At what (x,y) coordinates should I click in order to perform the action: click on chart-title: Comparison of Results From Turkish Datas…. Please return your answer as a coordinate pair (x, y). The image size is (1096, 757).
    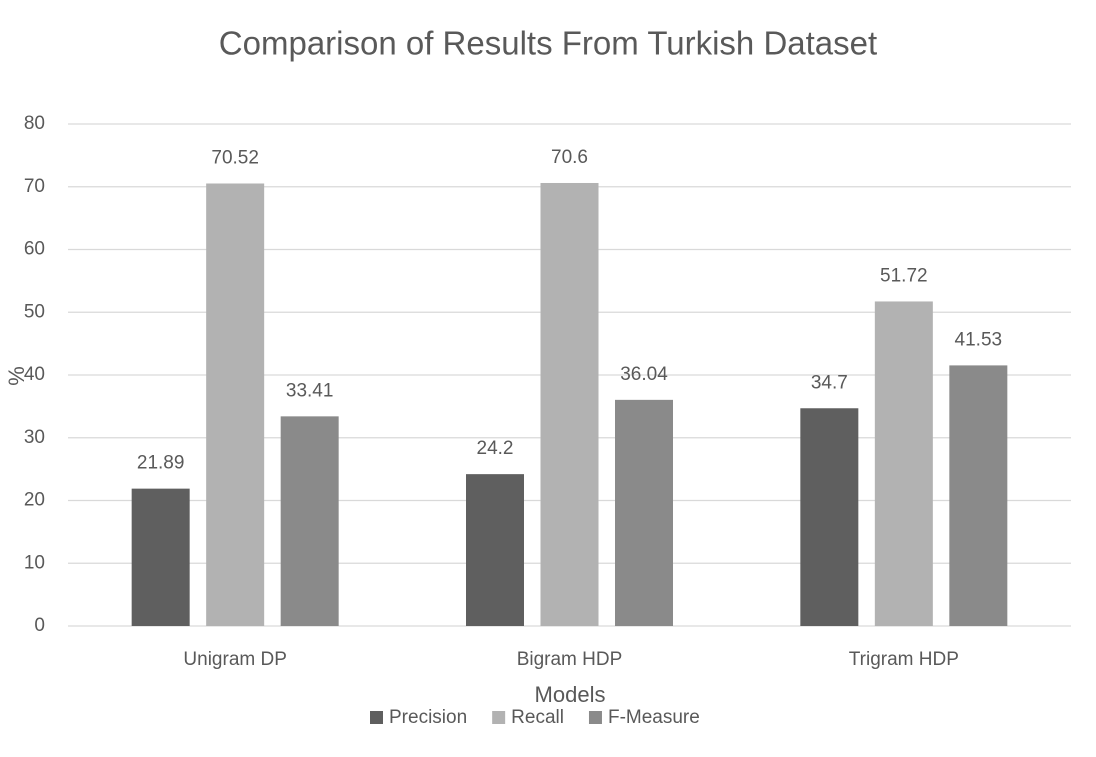
    Looking at the image, I should click on (548, 43).